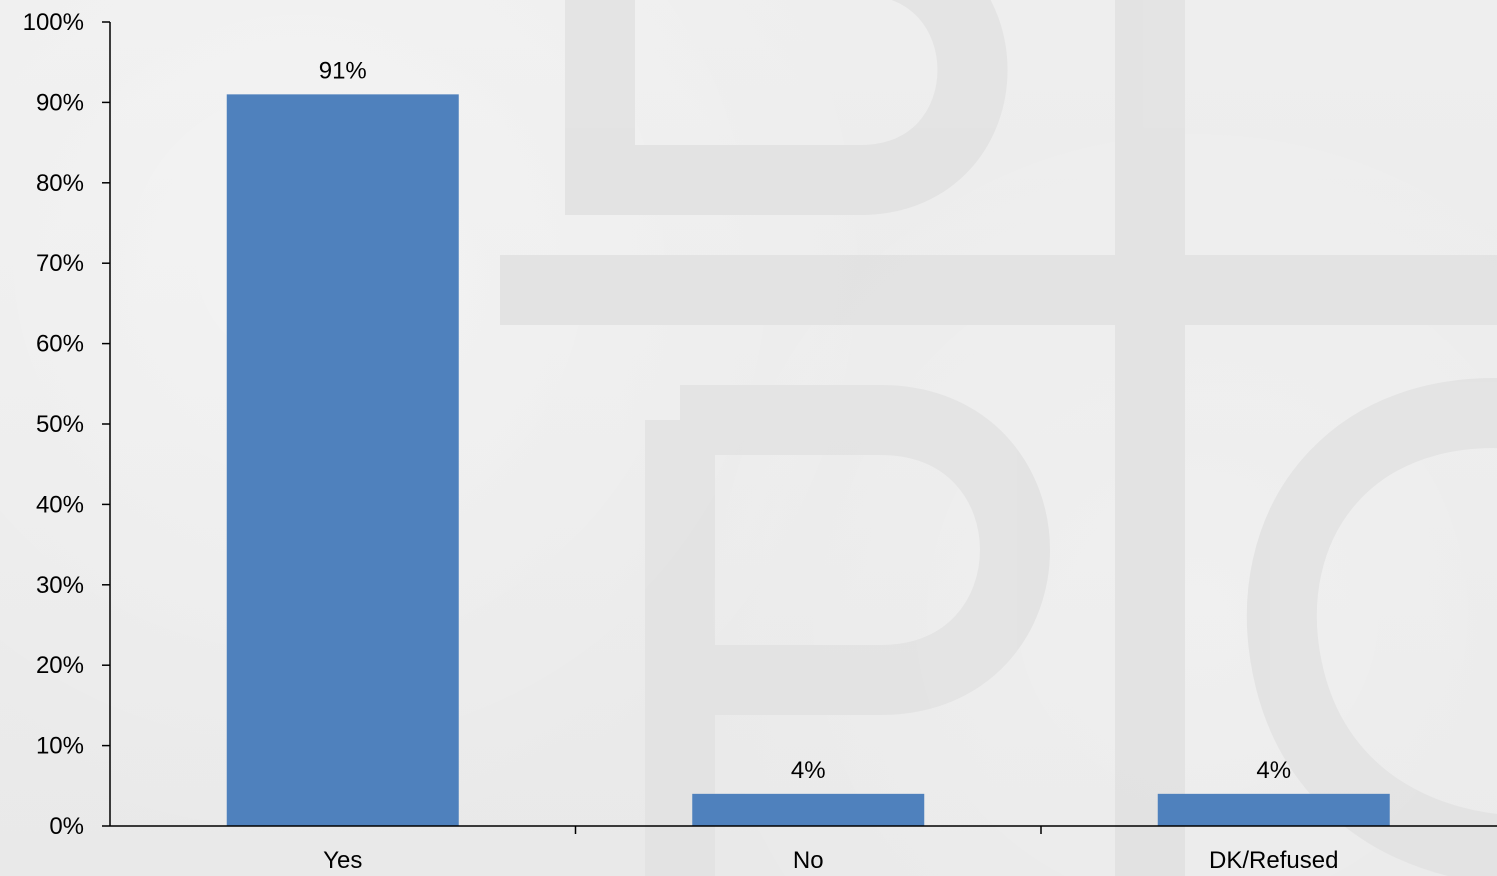 The image size is (1497, 876). I want to click on y-tick-label: 60%, so click(60, 344).